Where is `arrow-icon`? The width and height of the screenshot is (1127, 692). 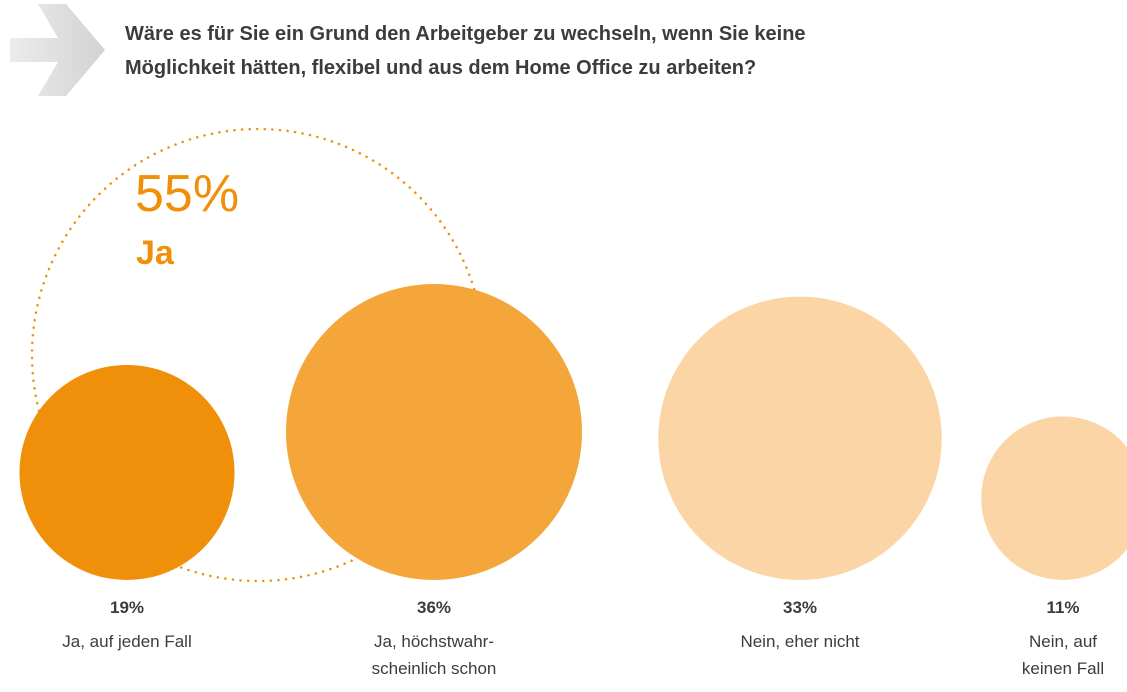
arrow-icon is located at coordinates (57, 50).